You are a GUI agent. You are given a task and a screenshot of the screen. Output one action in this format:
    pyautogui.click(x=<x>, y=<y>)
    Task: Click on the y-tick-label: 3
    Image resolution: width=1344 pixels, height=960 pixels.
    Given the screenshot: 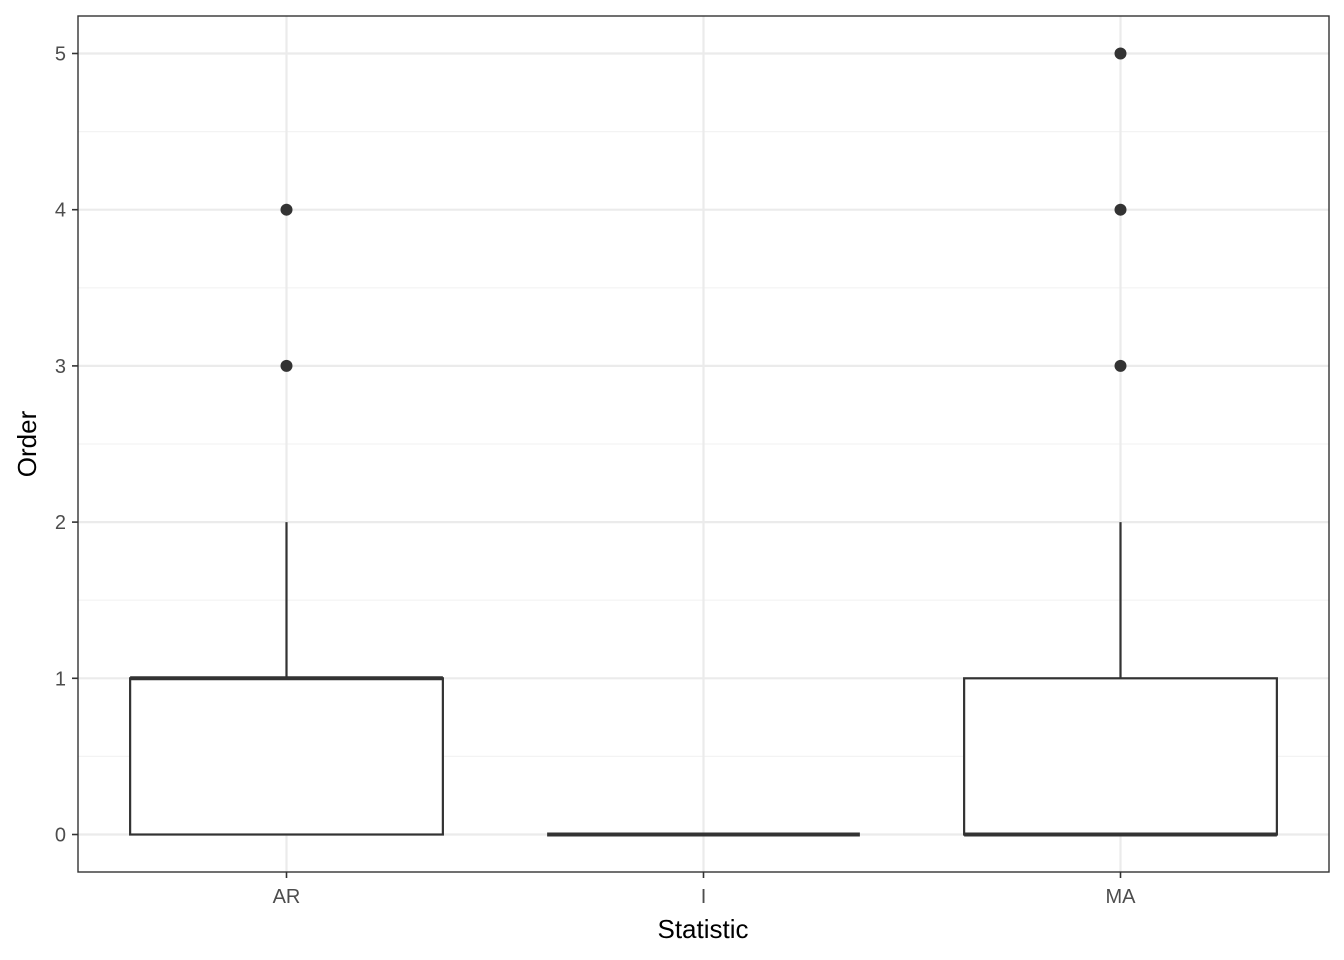 What is the action you would take?
    pyautogui.click(x=60, y=367)
    